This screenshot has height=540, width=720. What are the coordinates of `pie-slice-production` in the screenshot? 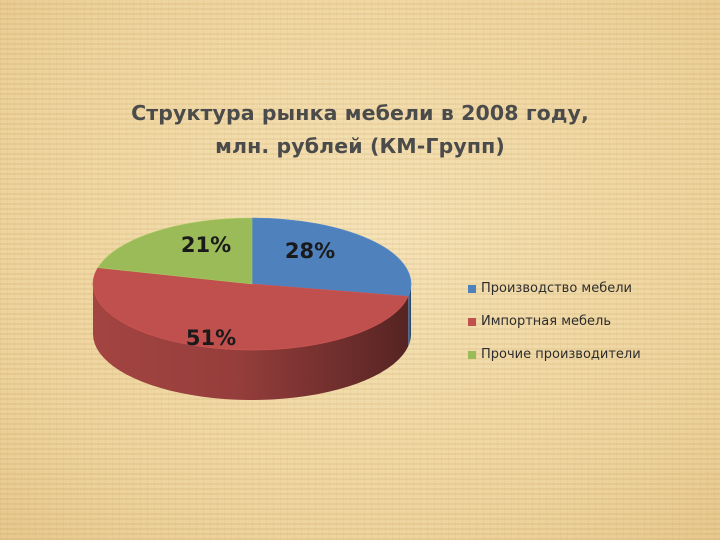 It's located at (331, 257).